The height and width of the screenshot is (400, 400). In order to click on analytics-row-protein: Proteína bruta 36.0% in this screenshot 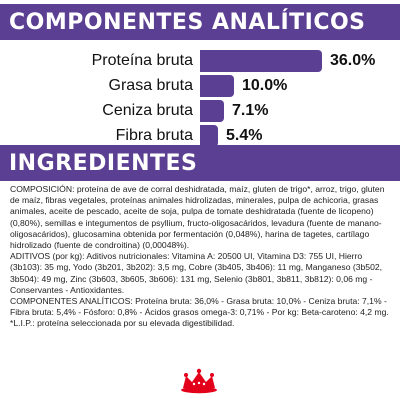, I will do `click(200, 61)`.